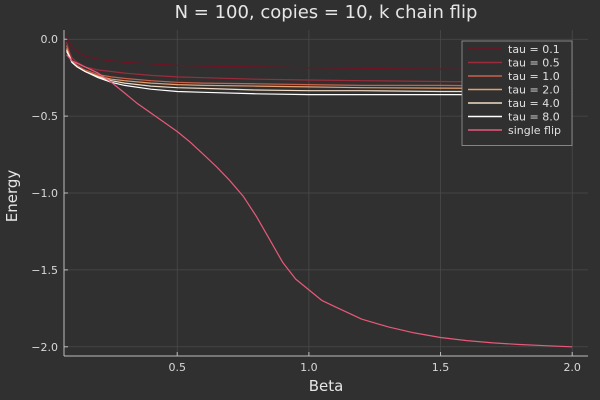  Describe the element at coordinates (177, 367) in the screenshot. I see `x-tick-label: 0.5` at that location.